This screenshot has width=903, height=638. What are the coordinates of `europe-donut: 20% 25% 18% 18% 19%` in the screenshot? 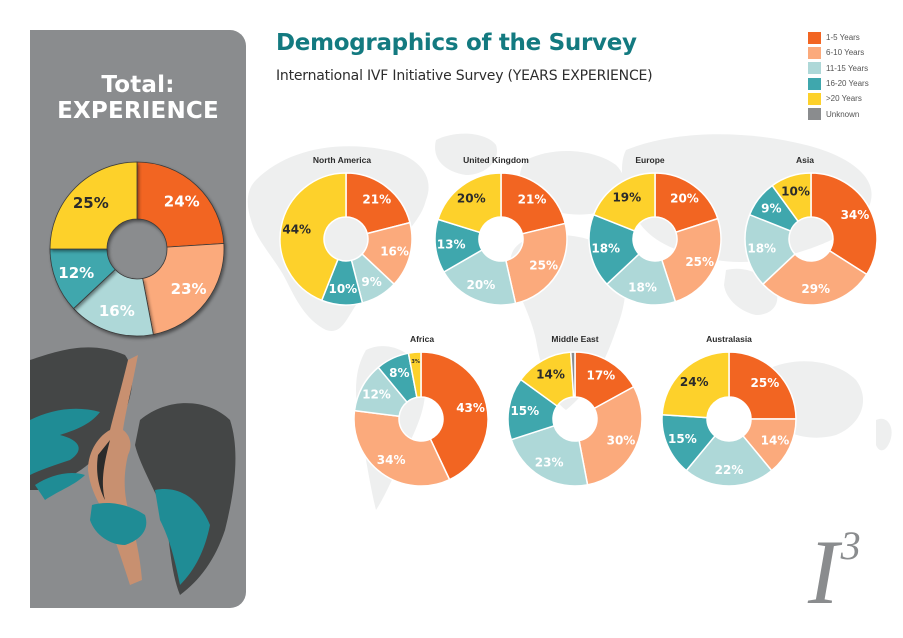 It's located at (655, 239).